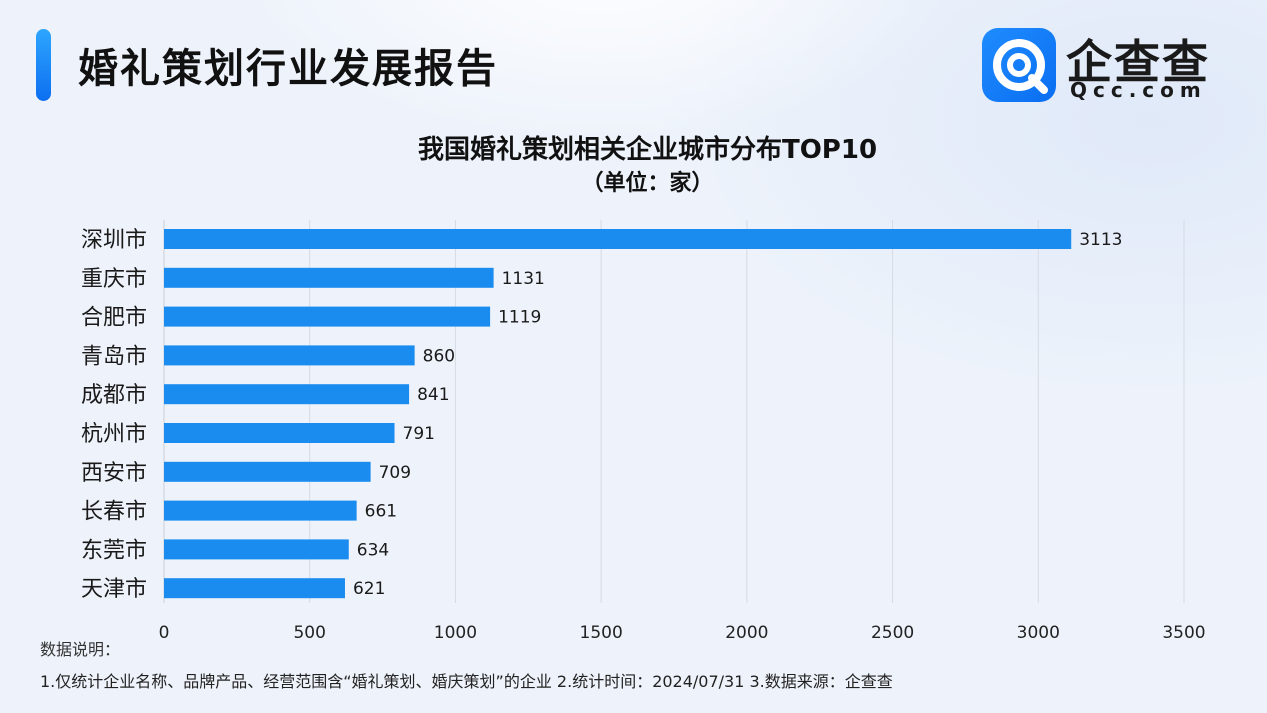 This screenshot has height=713, width=1267. What do you see at coordinates (519, 318) in the screenshot?
I see `data-label: 1119` at bounding box center [519, 318].